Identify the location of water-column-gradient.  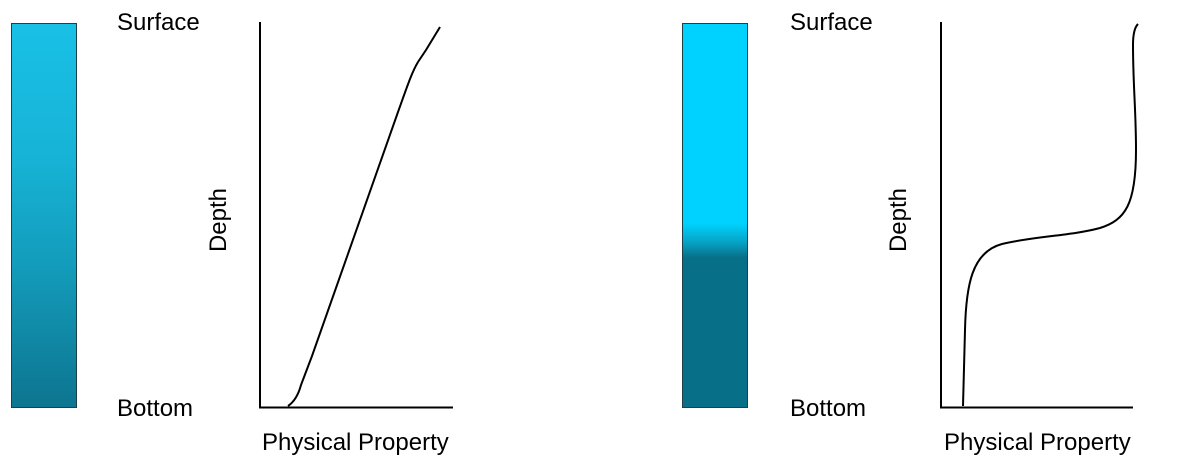
(44, 215).